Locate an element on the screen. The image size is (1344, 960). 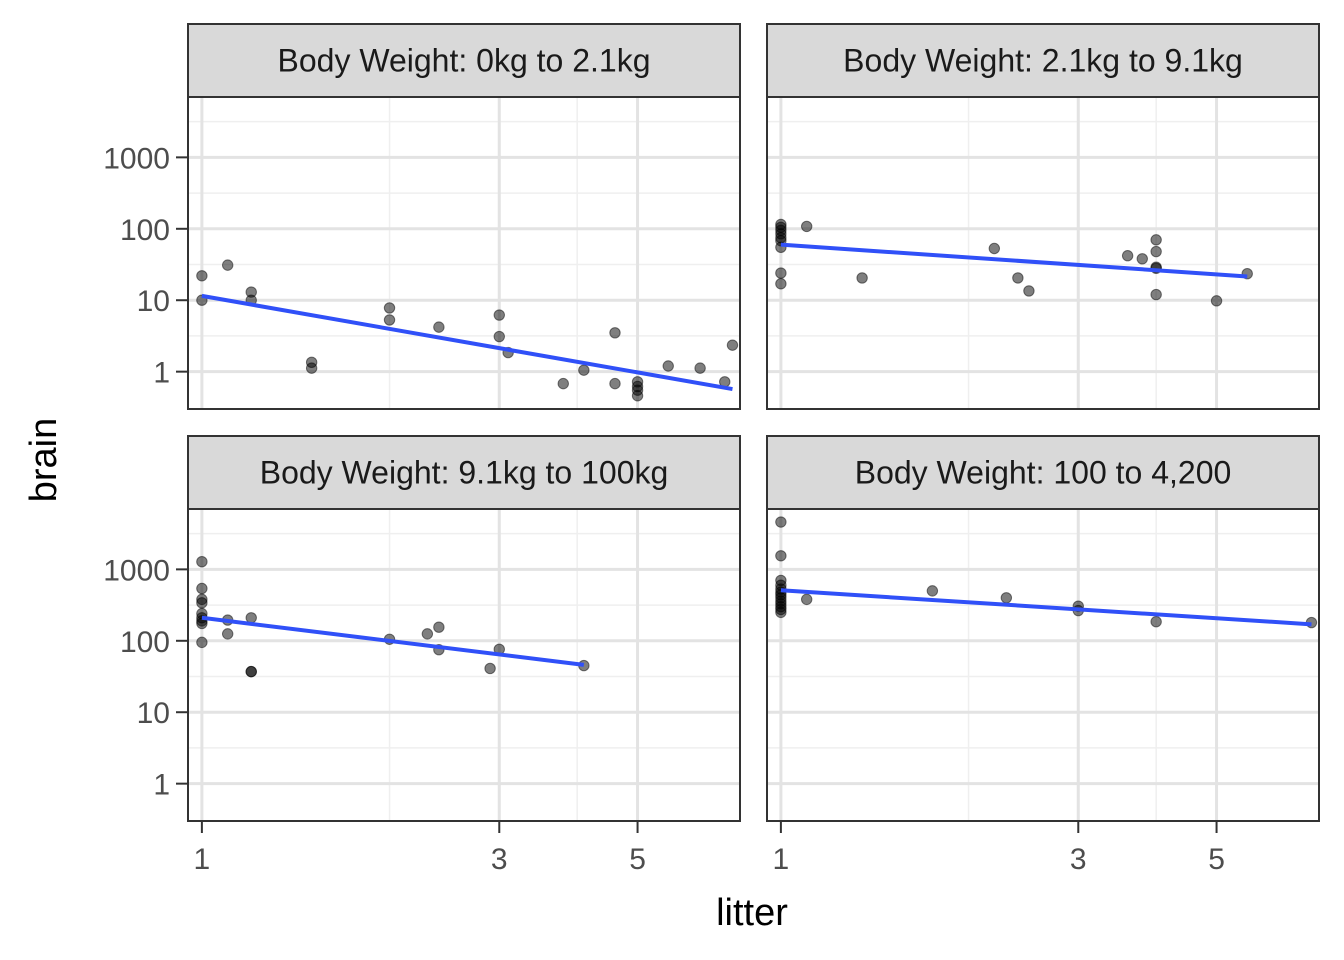
facet-strip-label: Body Weight: 0kg to 2.1kg is located at coordinates (464, 61).